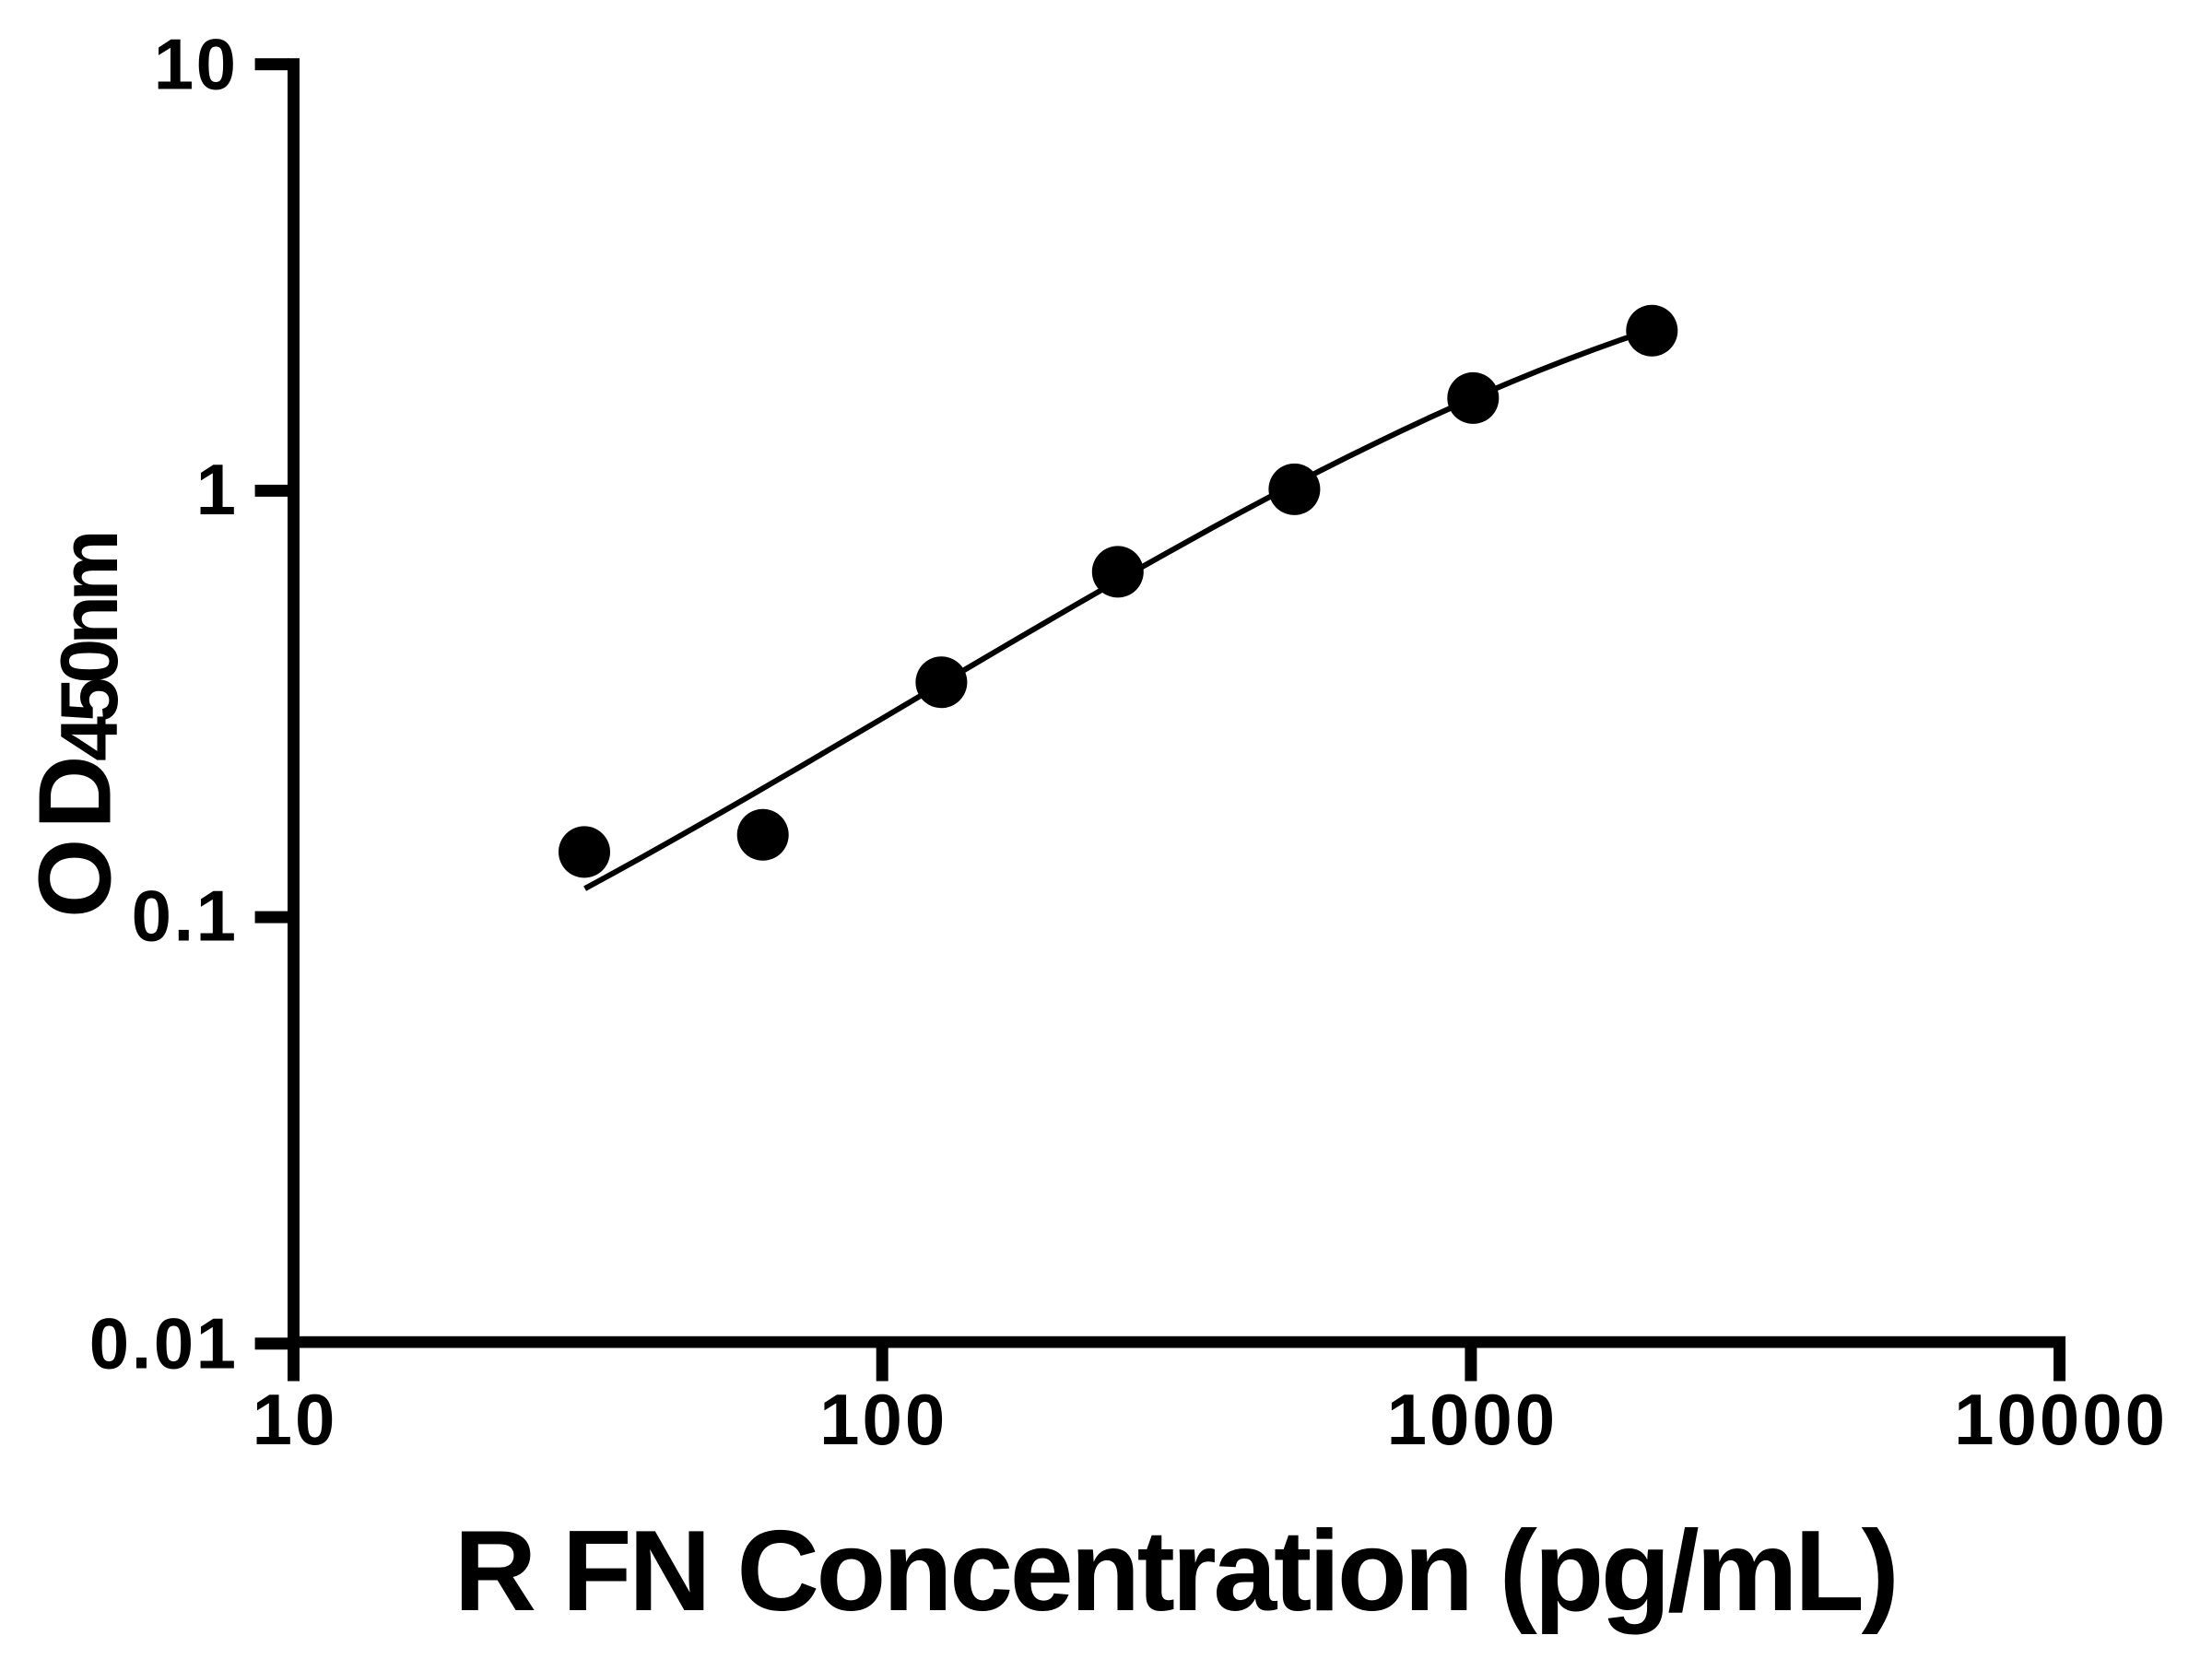  What do you see at coordinates (185, 916) in the screenshot?
I see `svg-text: 0.1` at bounding box center [185, 916].